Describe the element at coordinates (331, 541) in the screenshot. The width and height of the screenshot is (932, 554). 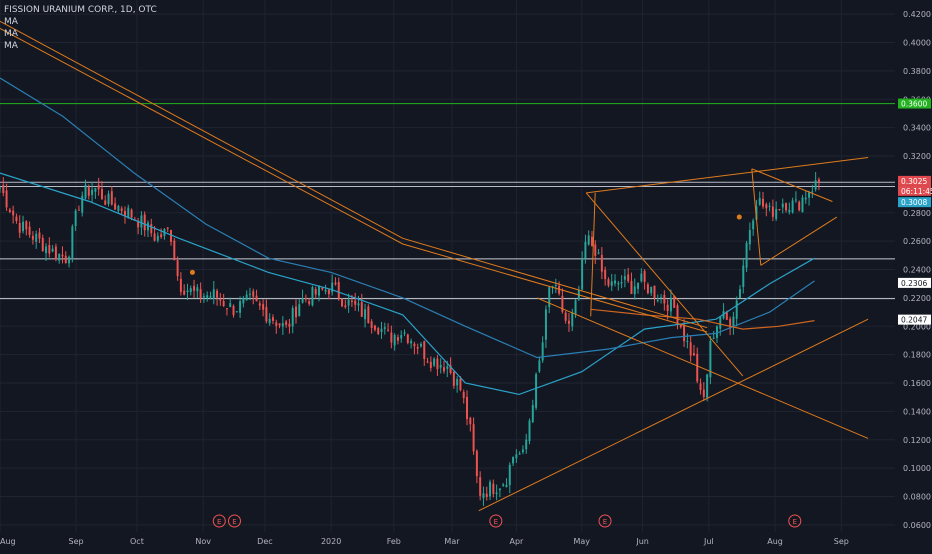
I see `x-tick-label: 2020` at that location.